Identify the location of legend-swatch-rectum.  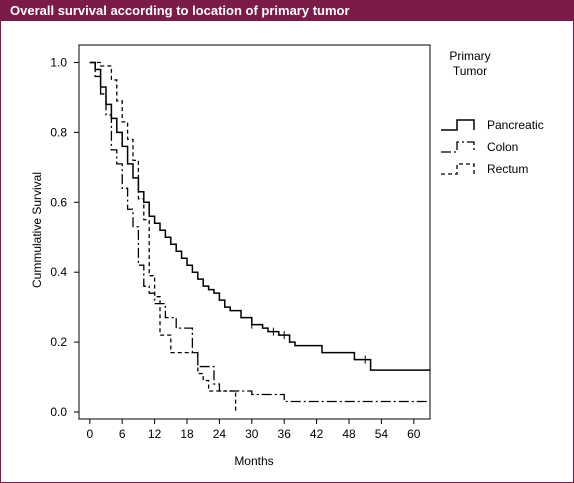
(458, 169).